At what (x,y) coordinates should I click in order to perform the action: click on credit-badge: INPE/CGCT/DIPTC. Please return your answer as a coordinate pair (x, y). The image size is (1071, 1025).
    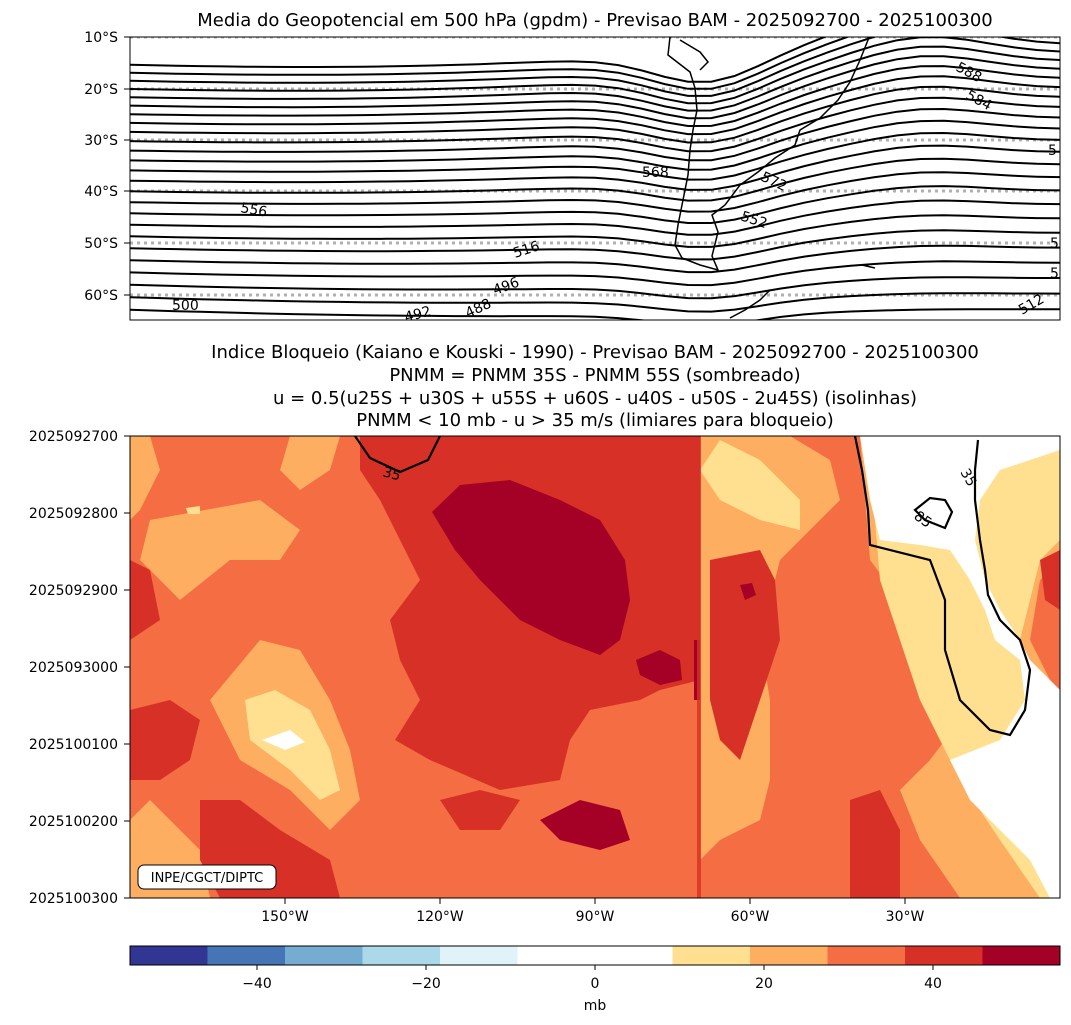
    Looking at the image, I should click on (207, 877).